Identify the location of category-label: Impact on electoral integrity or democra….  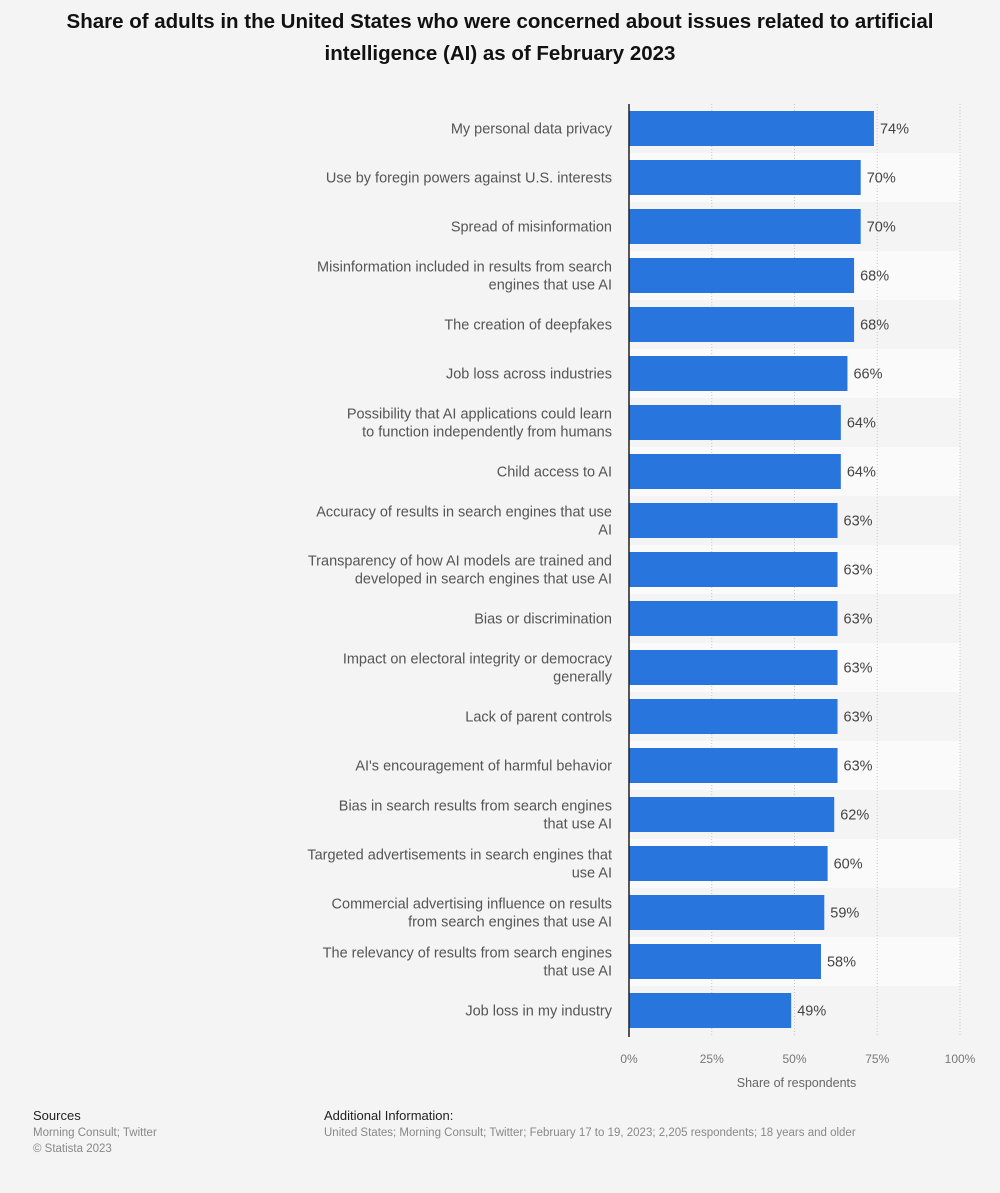
(478, 669).